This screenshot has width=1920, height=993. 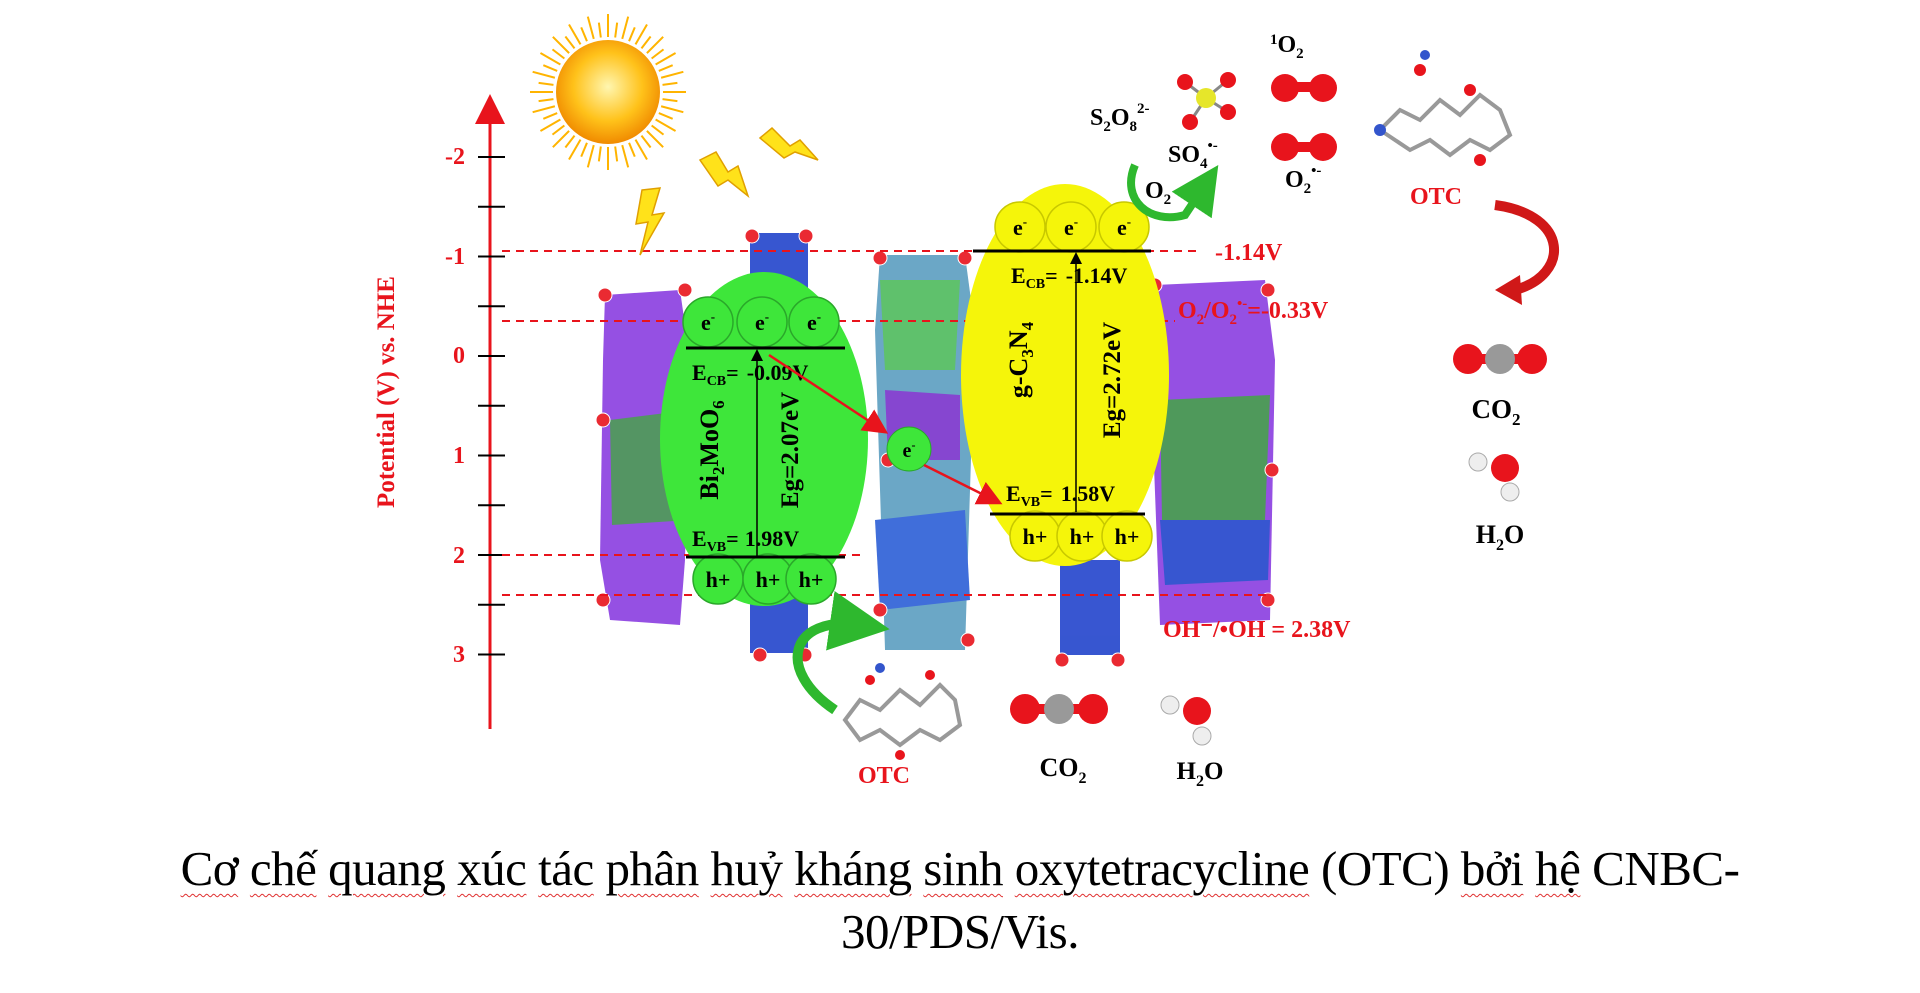 What do you see at coordinates (459, 456) in the screenshot?
I see `axis-tick-label: 1` at bounding box center [459, 456].